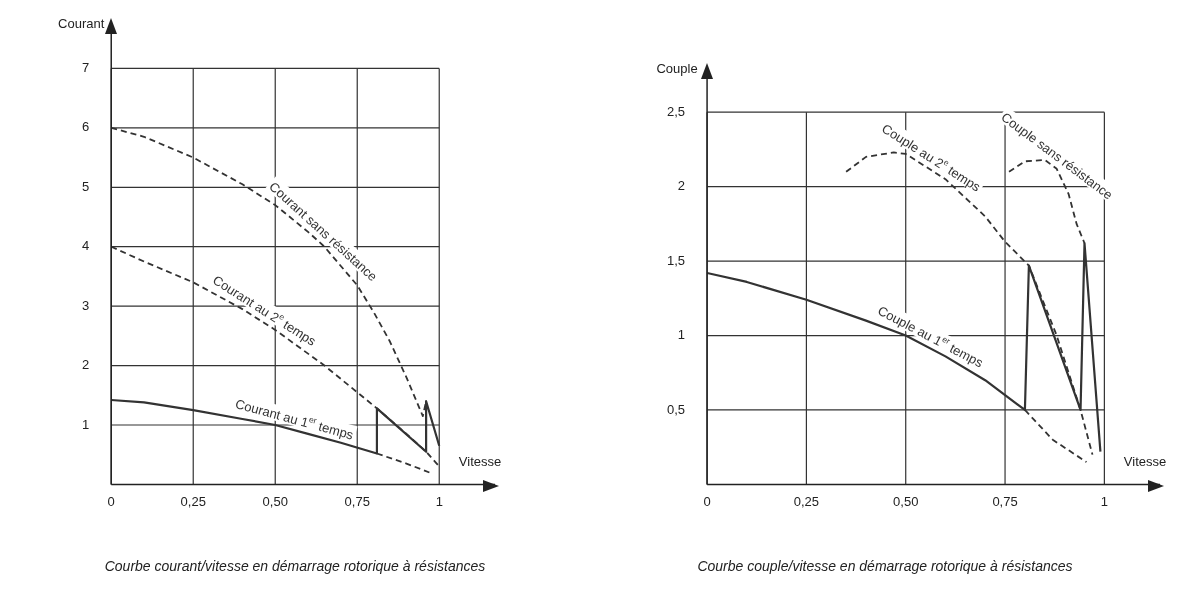 The image size is (1180, 589). I want to click on y-tick-label: 3, so click(86, 305).